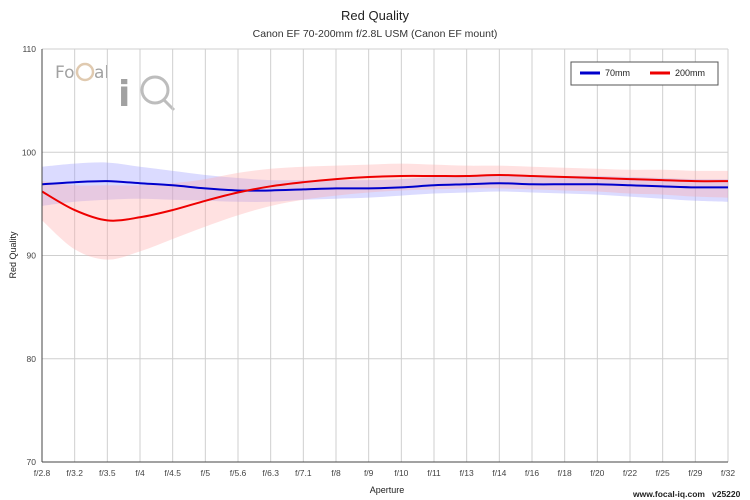 The image size is (750, 500). I want to click on footer-site: www.focal-iq.com, so click(668, 494).